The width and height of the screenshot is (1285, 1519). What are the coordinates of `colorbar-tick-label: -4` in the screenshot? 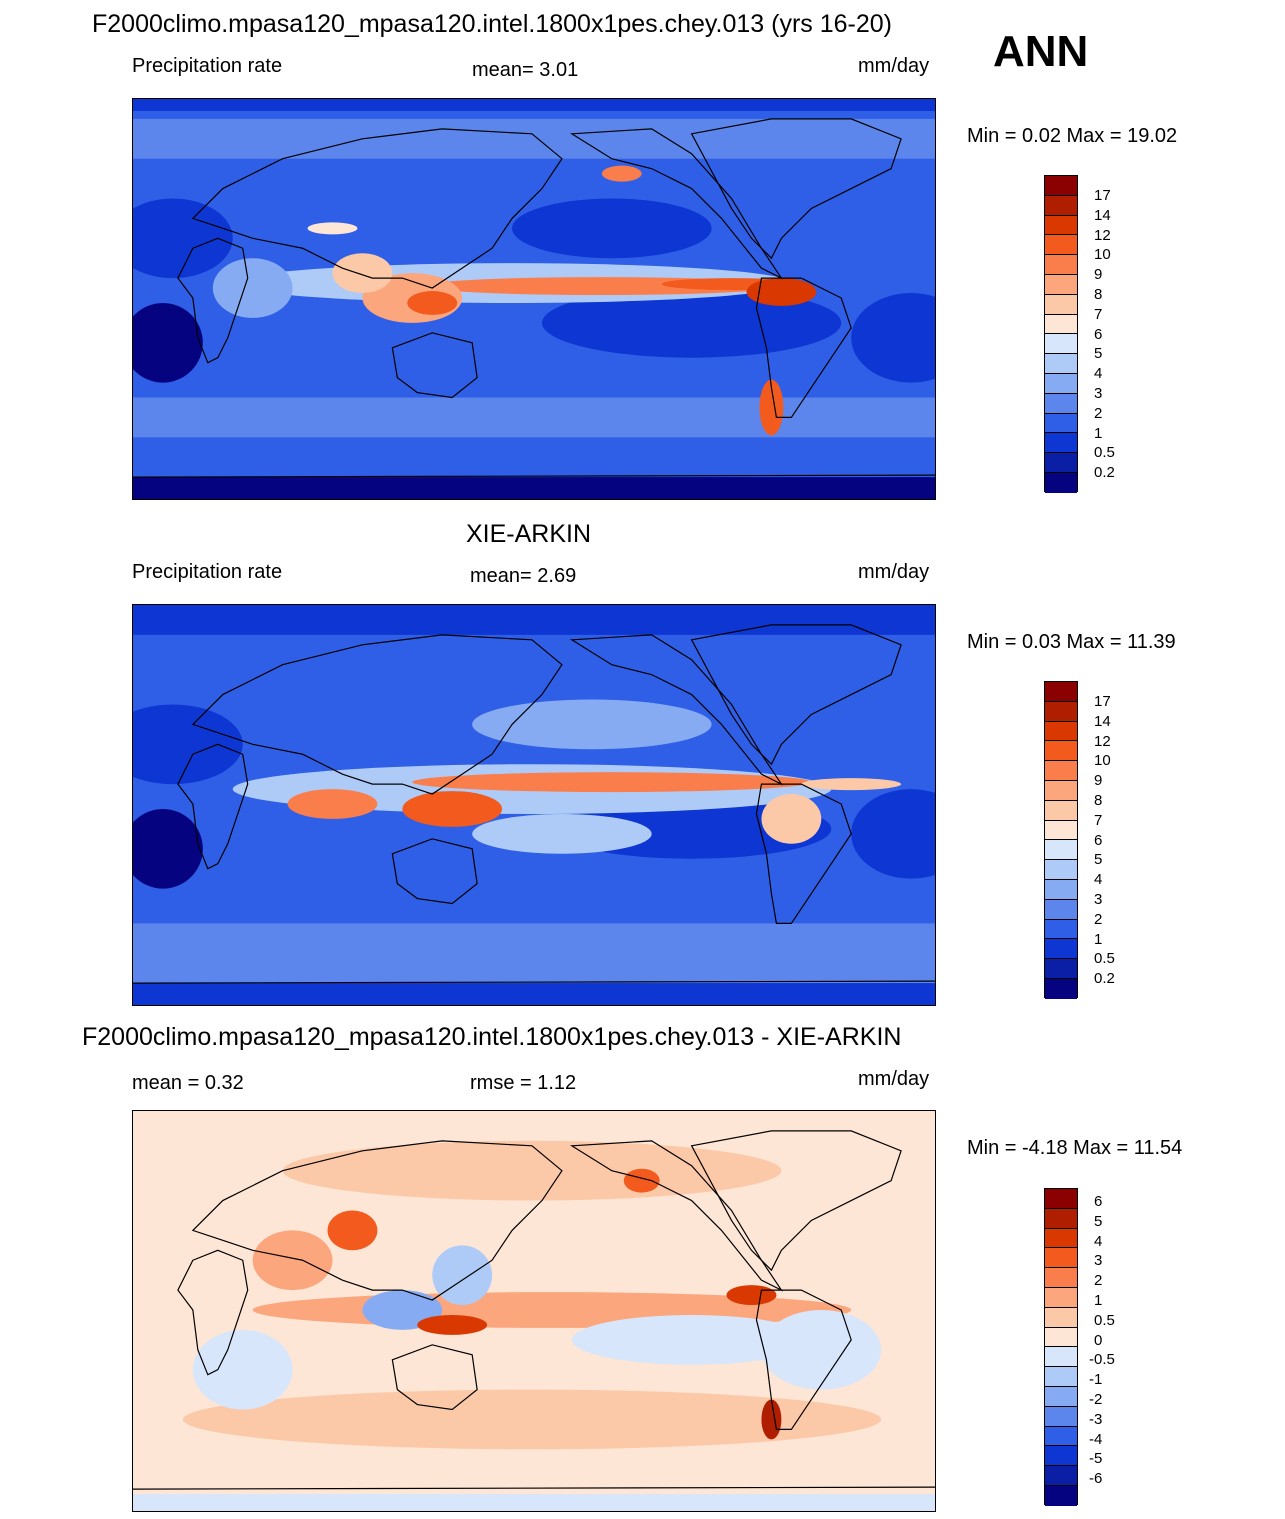 It's located at (1096, 1439).